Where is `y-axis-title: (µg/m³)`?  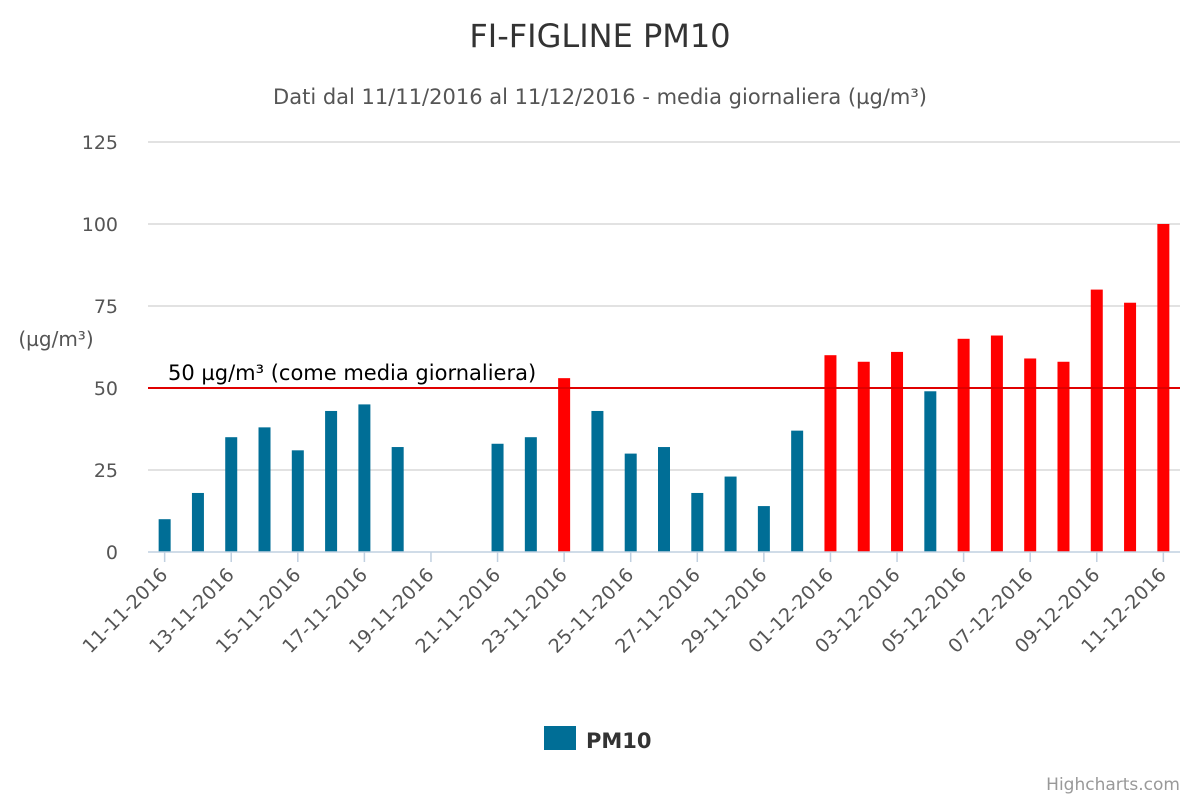
y-axis-title: (µg/m³) is located at coordinates (55, 339).